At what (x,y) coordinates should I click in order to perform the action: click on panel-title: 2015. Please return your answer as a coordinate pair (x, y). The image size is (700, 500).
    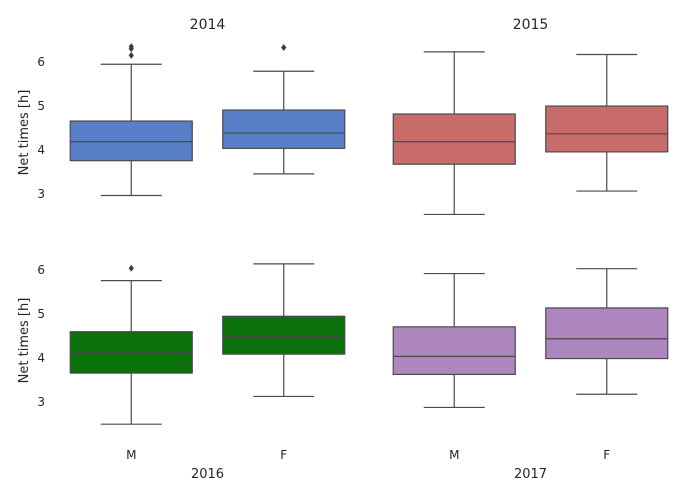
    Looking at the image, I should click on (531, 25).